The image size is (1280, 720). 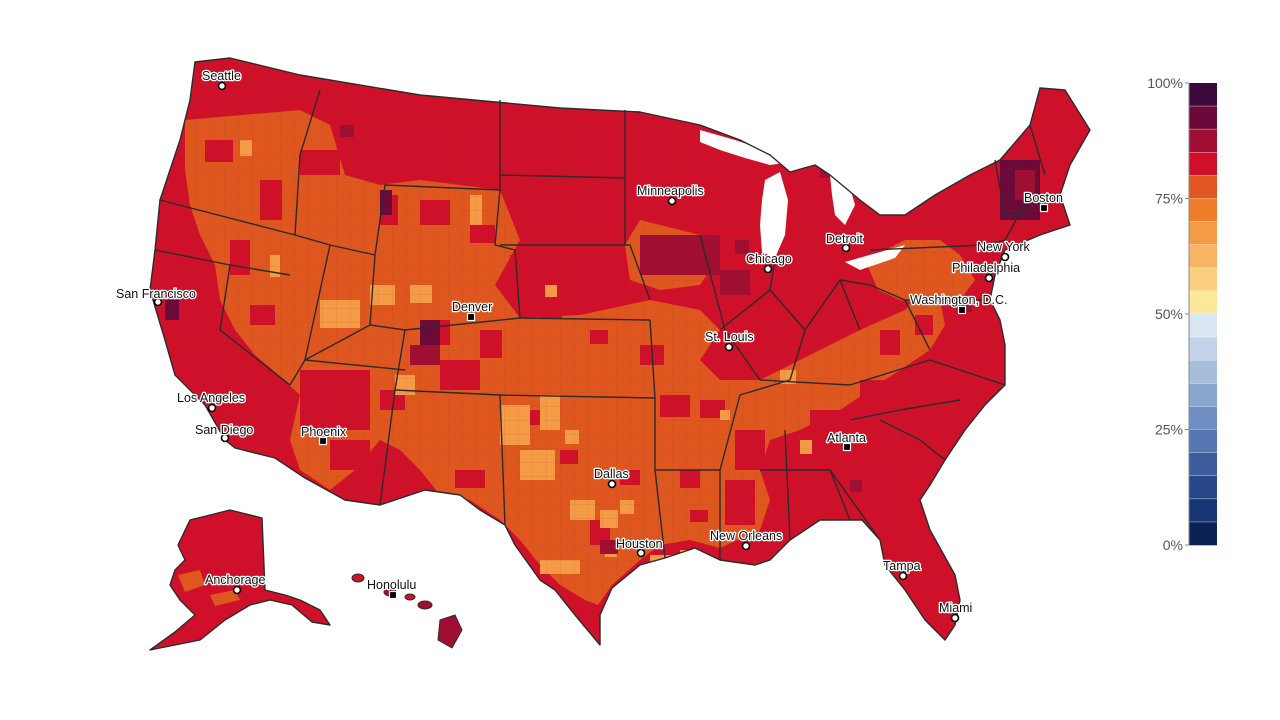 I want to click on city-houston: Houston, so click(x=639, y=547).